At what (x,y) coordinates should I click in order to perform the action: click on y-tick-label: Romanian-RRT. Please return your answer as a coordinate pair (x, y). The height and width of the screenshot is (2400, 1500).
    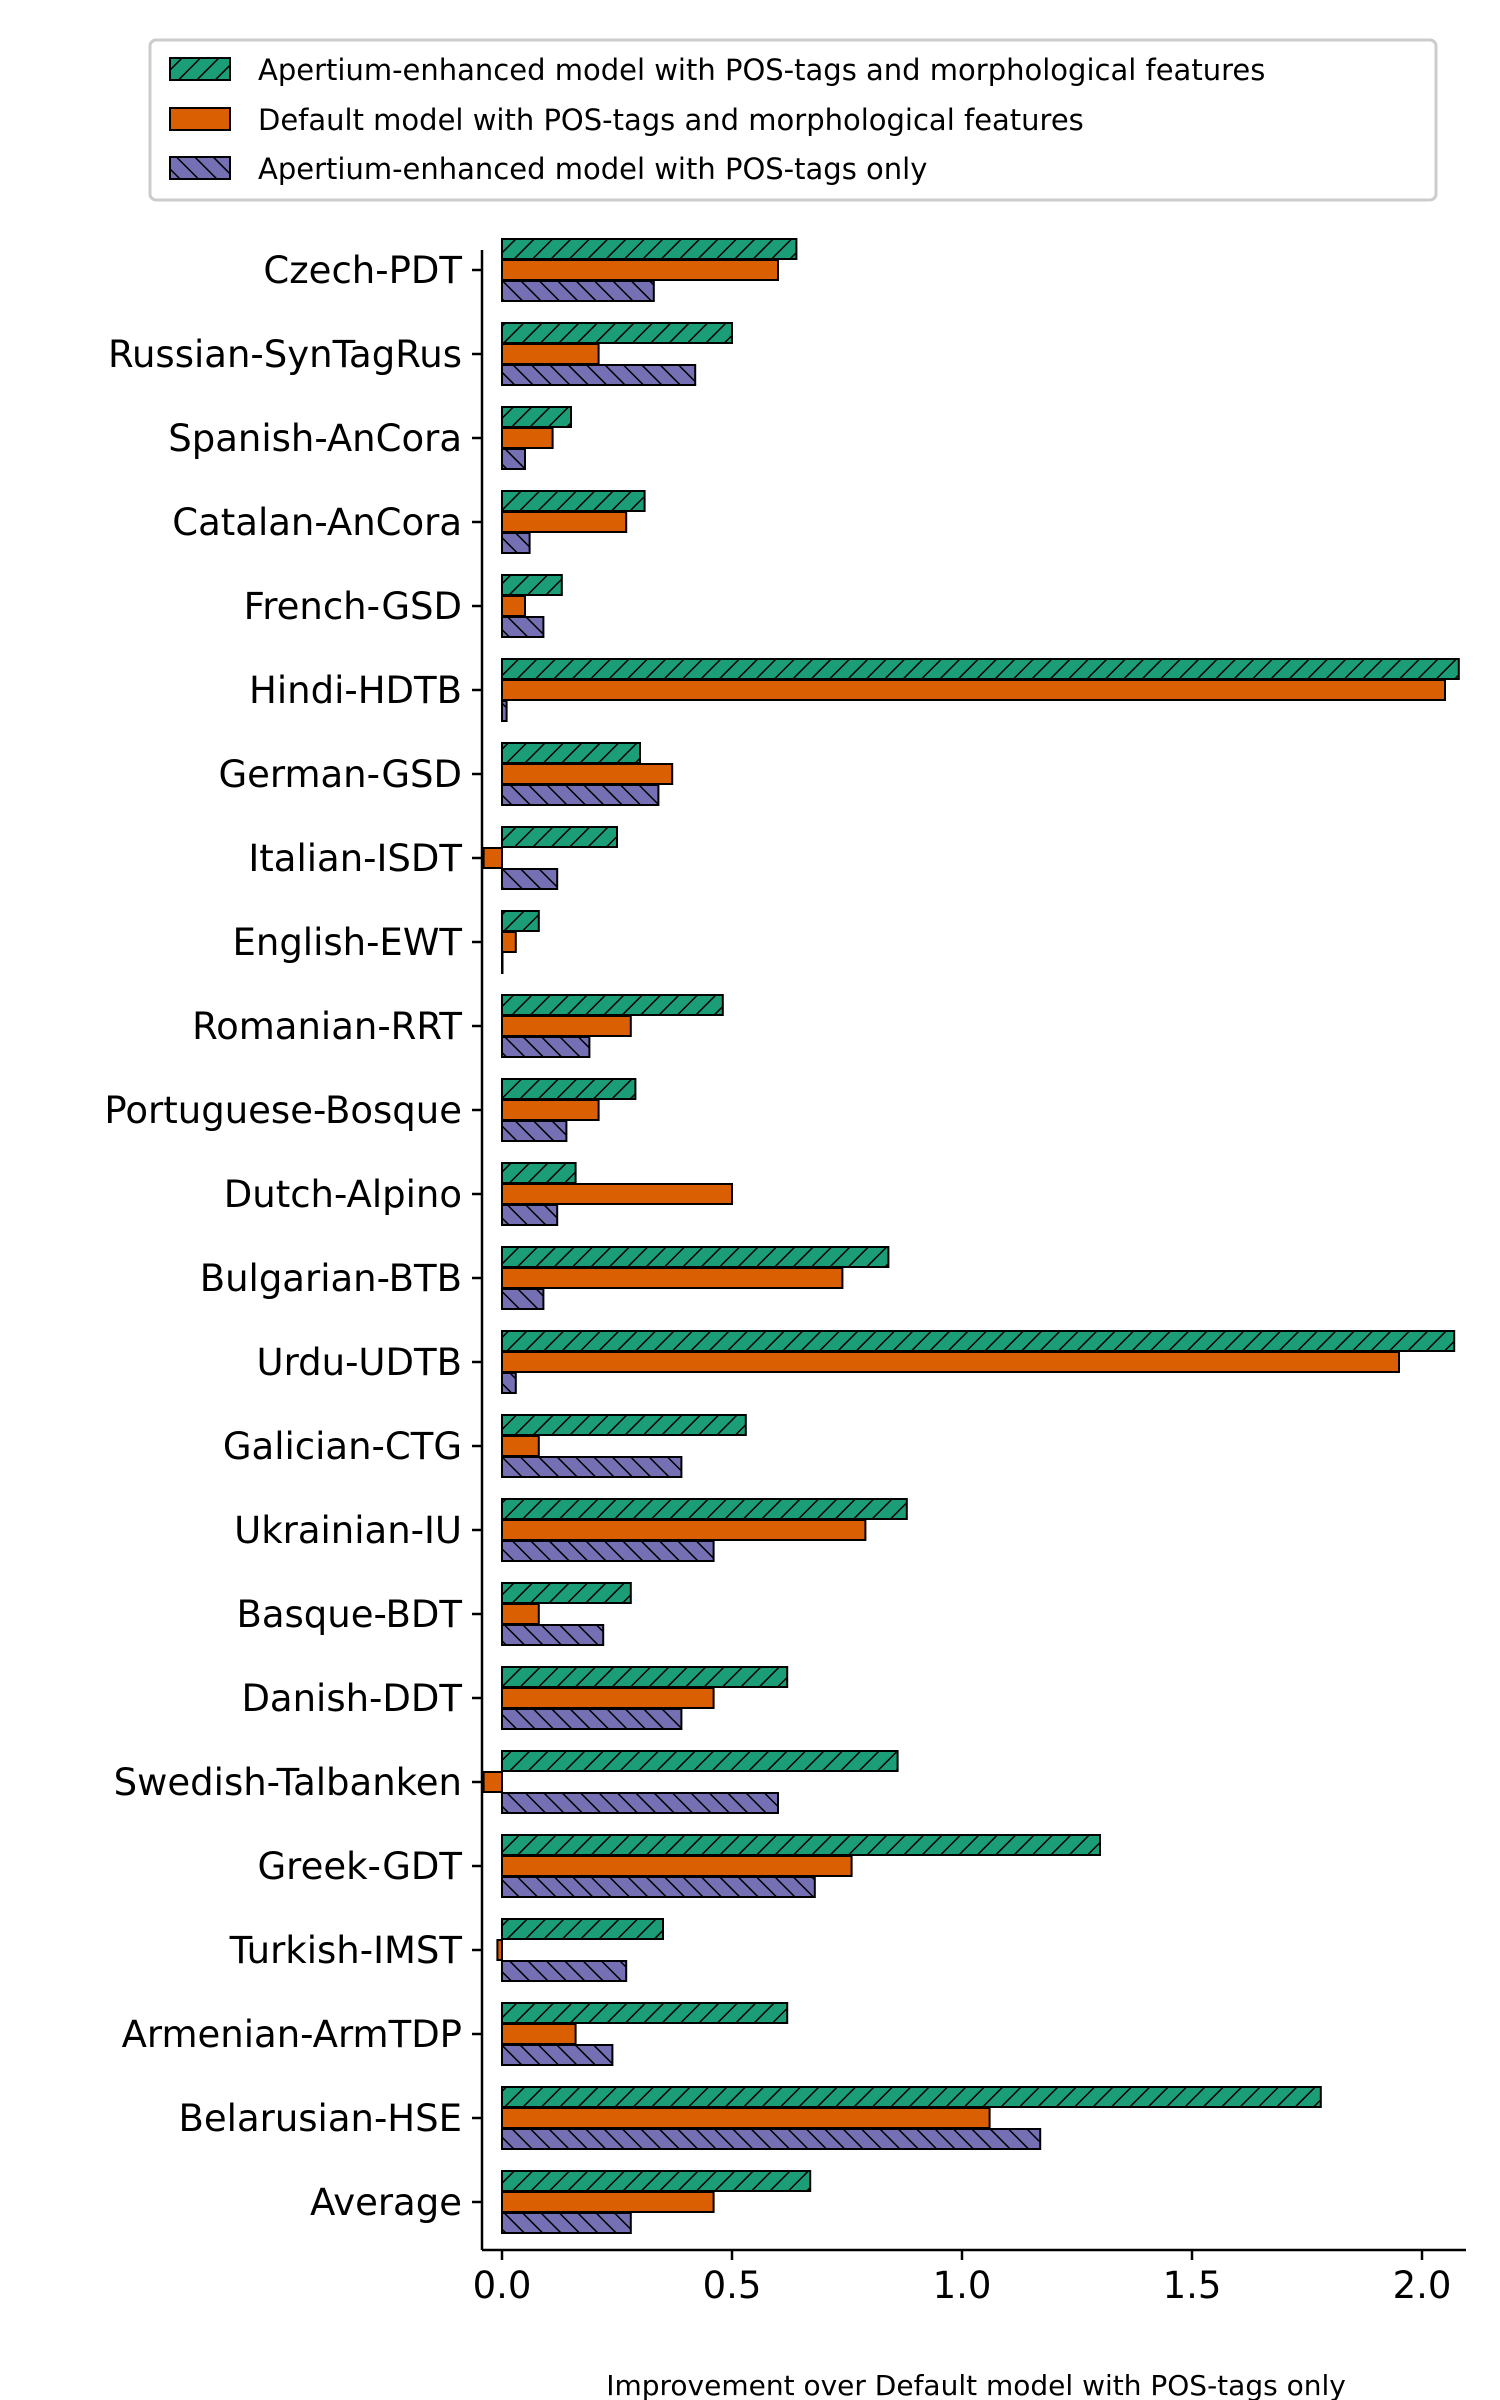
    Looking at the image, I should click on (327, 1026).